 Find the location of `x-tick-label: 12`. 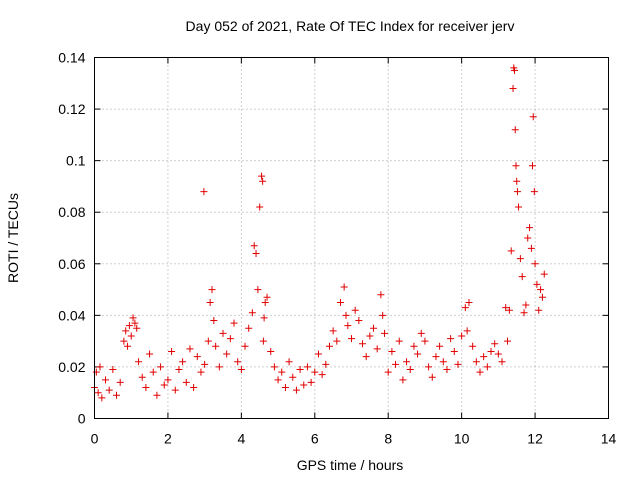

x-tick-label: 12 is located at coordinates (535, 439).